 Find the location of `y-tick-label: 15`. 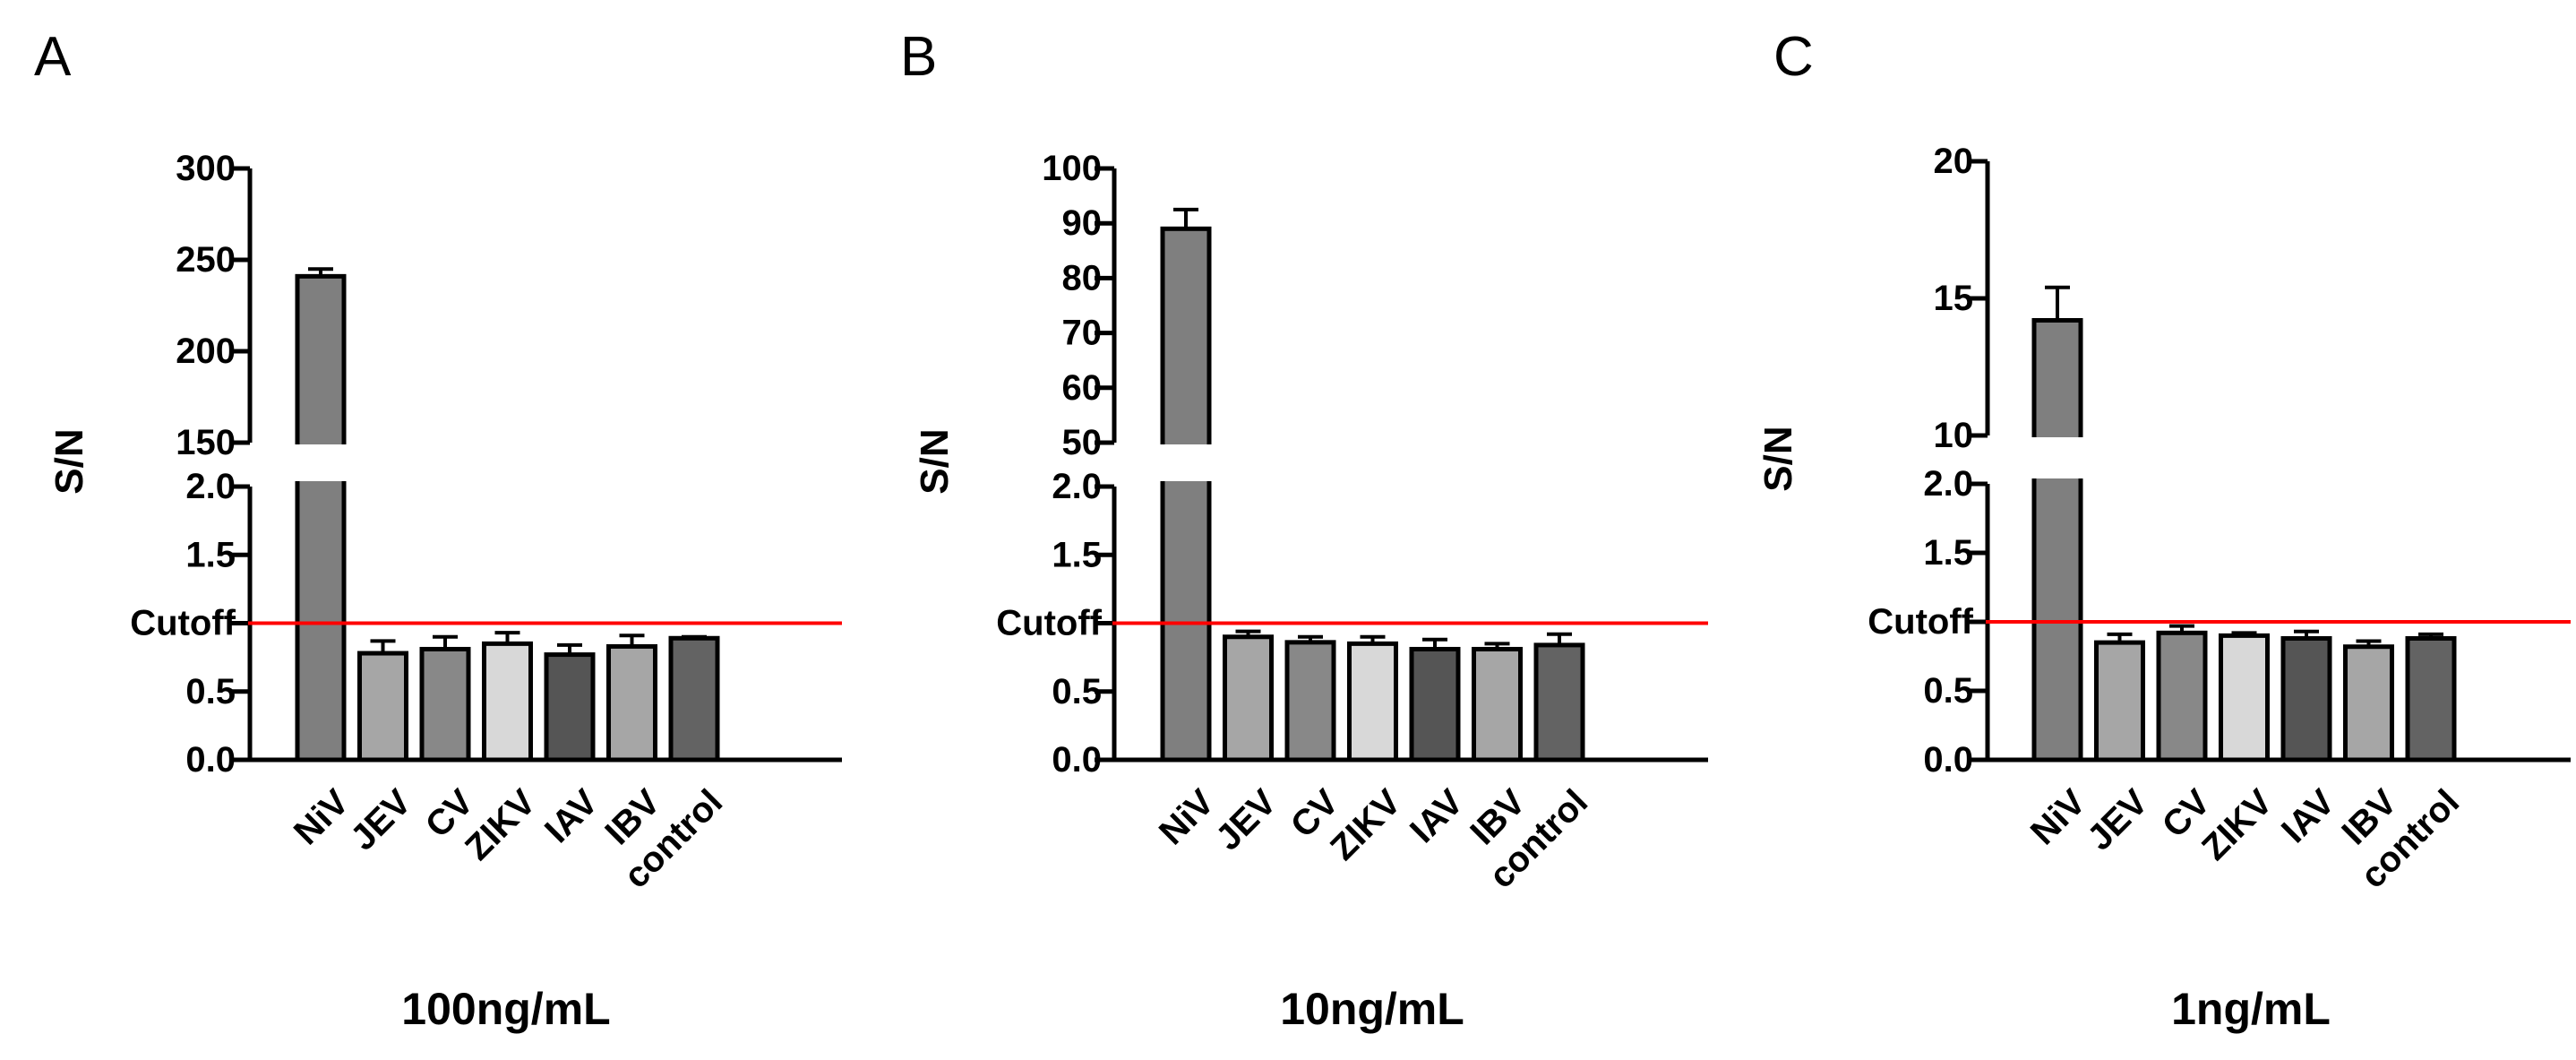

y-tick-label: 15 is located at coordinates (1954, 298).